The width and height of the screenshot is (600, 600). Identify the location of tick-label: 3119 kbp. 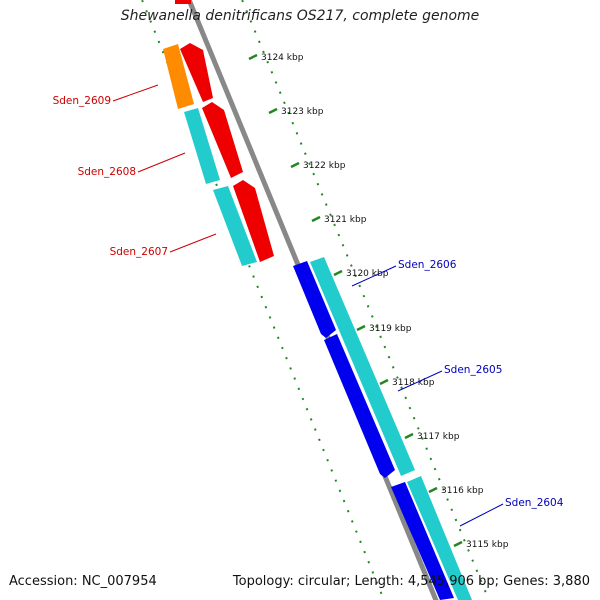
(390, 329).